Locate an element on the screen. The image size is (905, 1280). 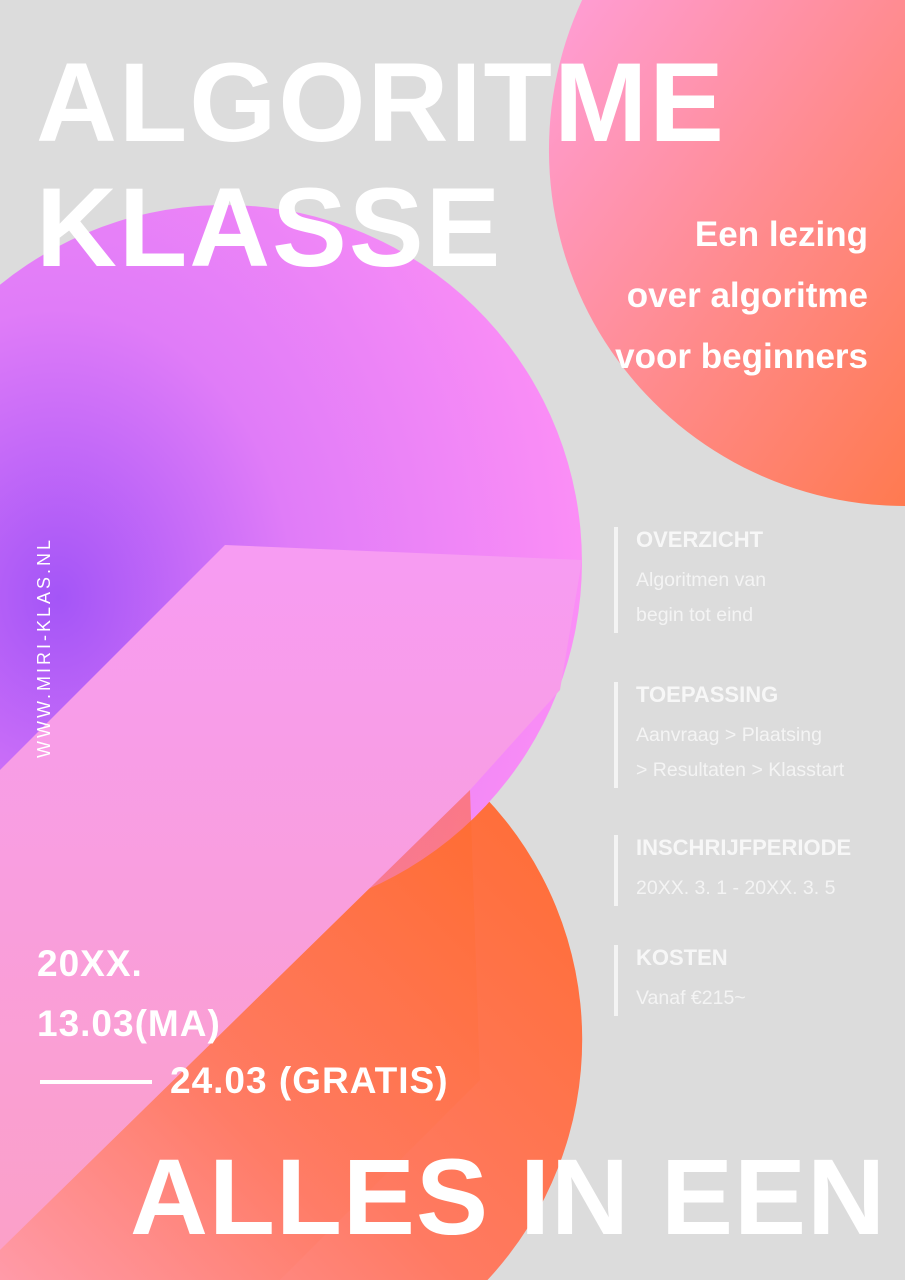
title-line-2: KLASSE is located at coordinates (269, 227).